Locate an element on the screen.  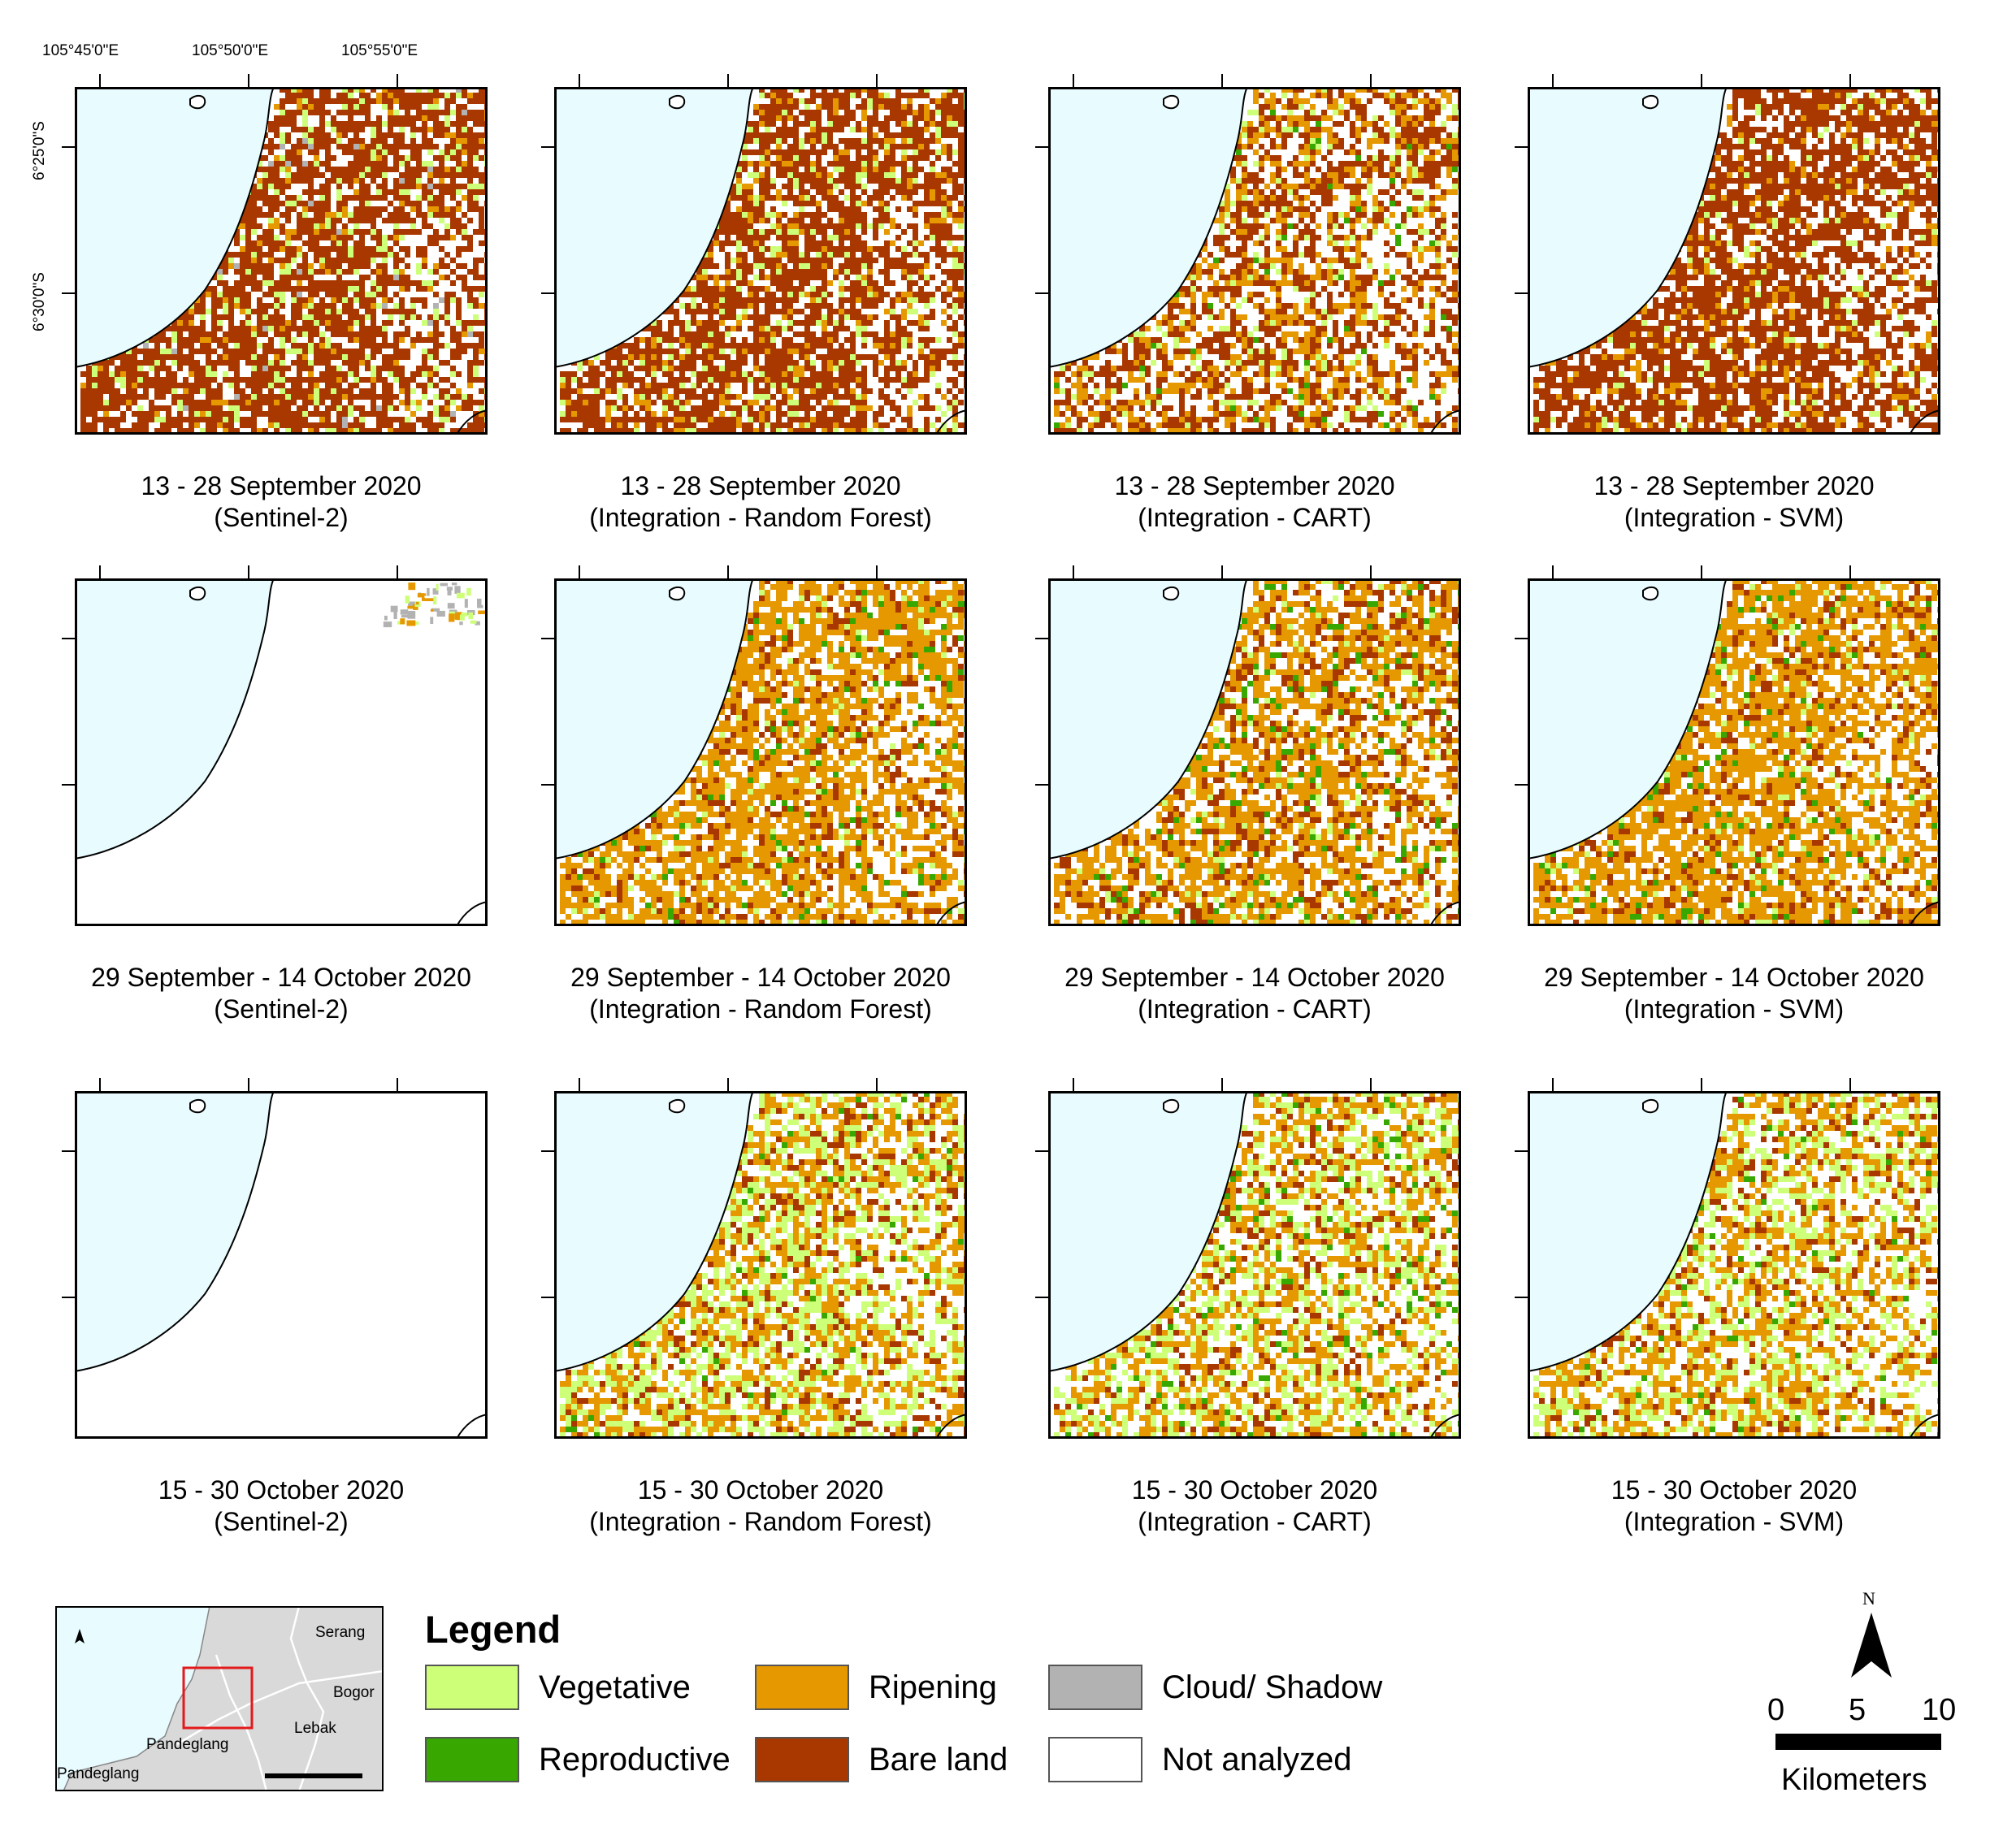
inset-label-lebak: Lebak is located at coordinates (315, 1729).